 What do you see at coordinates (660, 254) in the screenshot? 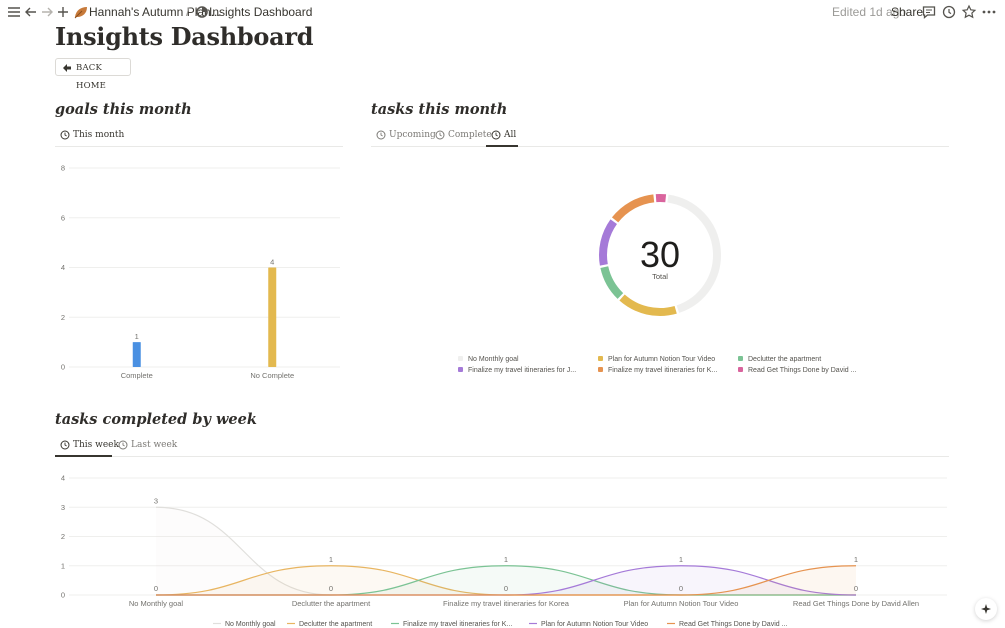
I see `donut-total-value: 30` at bounding box center [660, 254].